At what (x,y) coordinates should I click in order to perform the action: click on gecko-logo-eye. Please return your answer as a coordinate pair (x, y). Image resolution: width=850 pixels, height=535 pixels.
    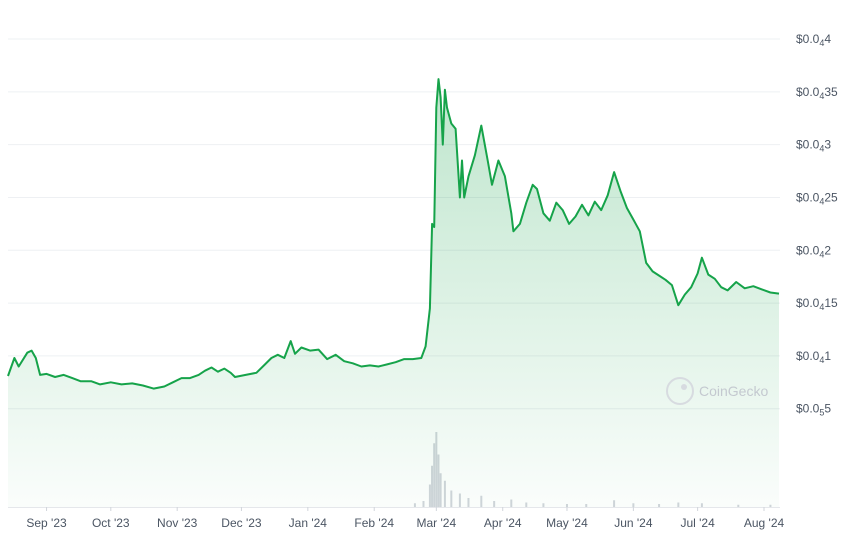
    Looking at the image, I should click on (684, 387).